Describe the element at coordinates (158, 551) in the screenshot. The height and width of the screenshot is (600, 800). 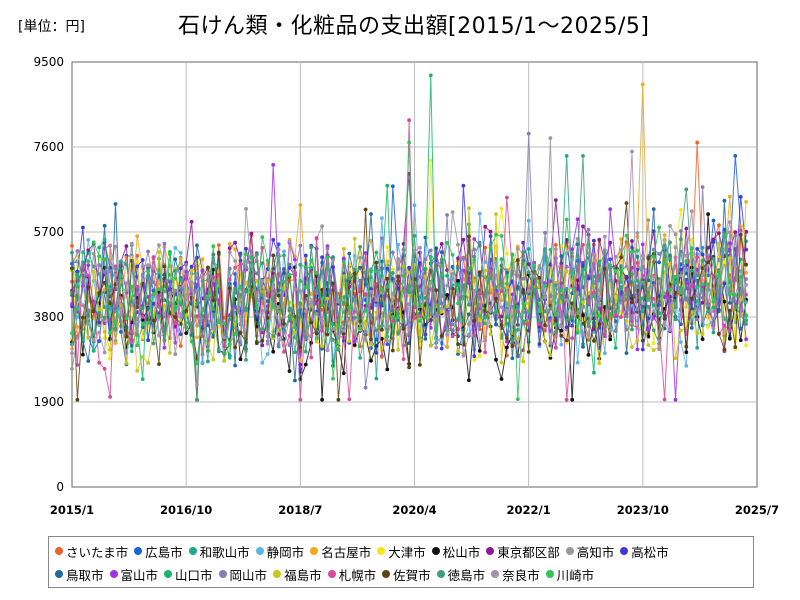
I see `legend-item: 広島市` at that location.